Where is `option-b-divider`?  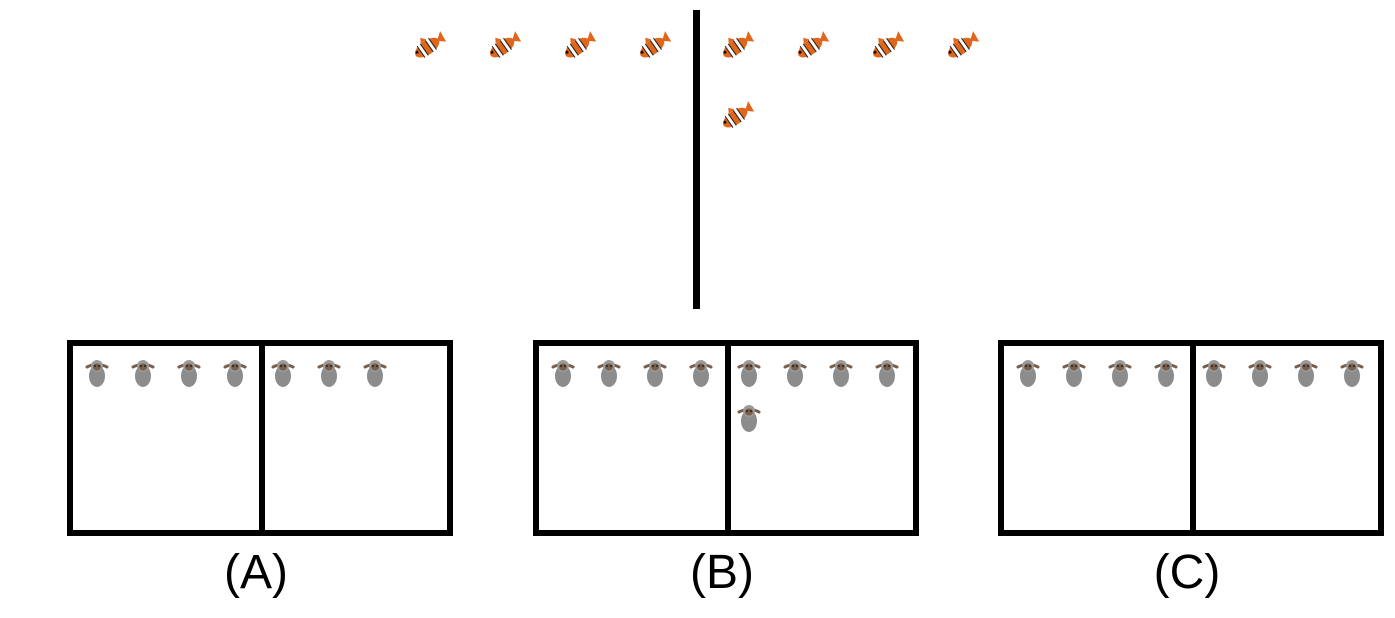
option-b-divider is located at coordinates (728, 438).